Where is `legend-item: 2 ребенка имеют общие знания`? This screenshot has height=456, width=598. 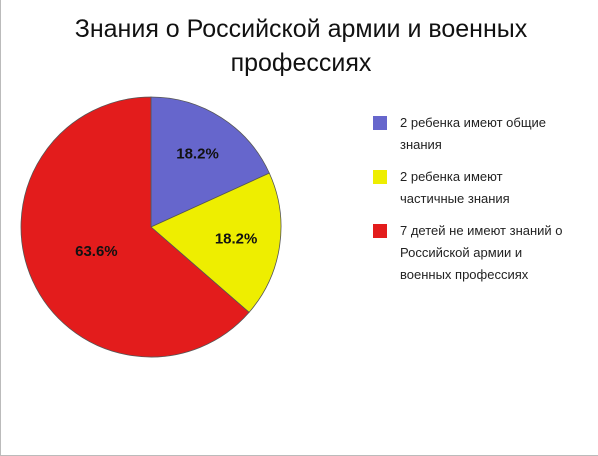
legend-item: 2 ребенка имеют общие знания is located at coordinates (473, 134).